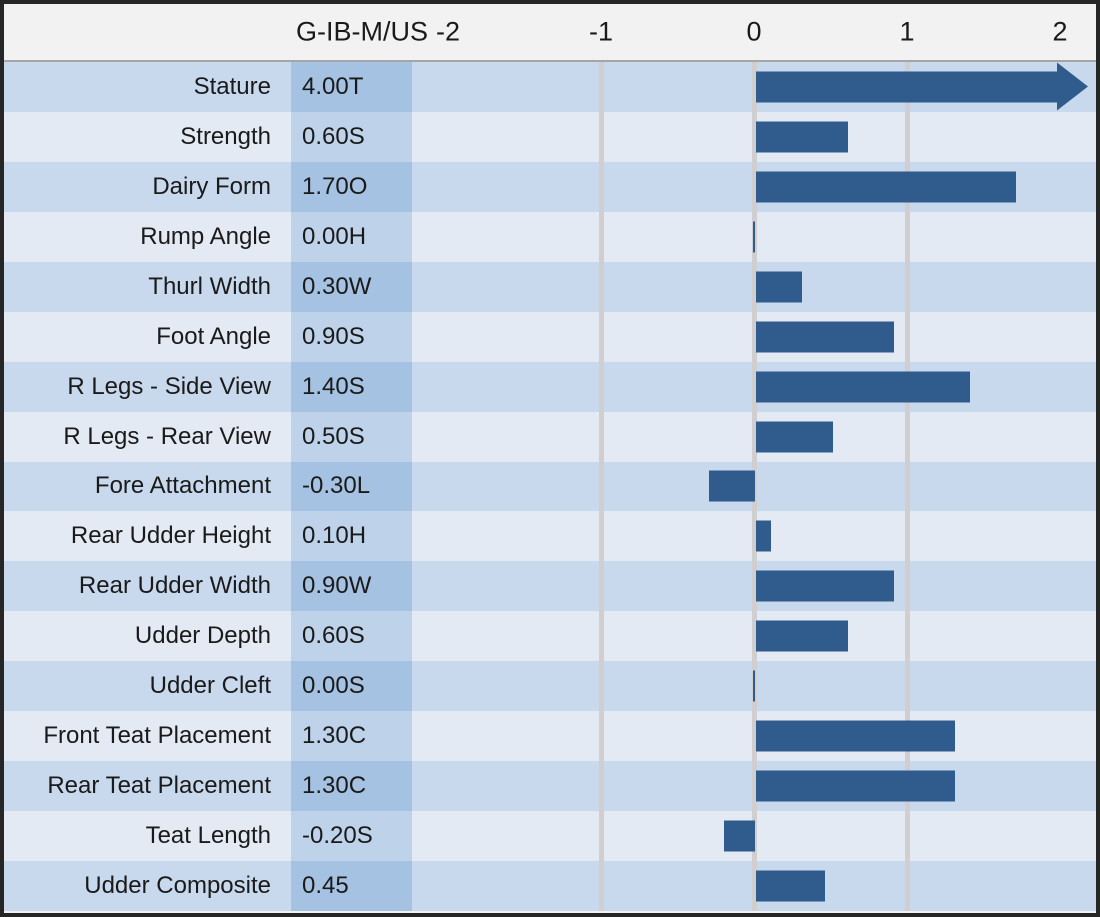 The width and height of the screenshot is (1100, 917). I want to click on trait-row: Udder Depth 0.60S, so click(550, 636).